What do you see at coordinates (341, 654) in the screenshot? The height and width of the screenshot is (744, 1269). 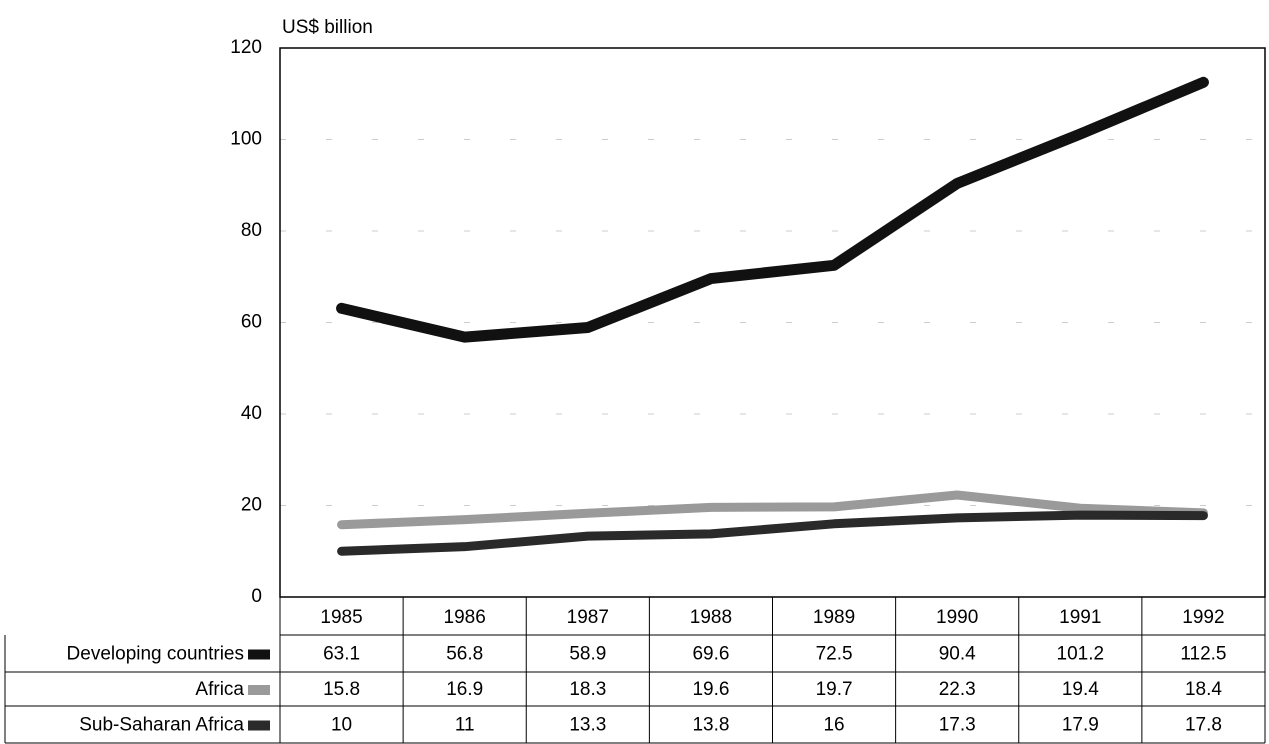 I see `table-value: 63.1` at bounding box center [341, 654].